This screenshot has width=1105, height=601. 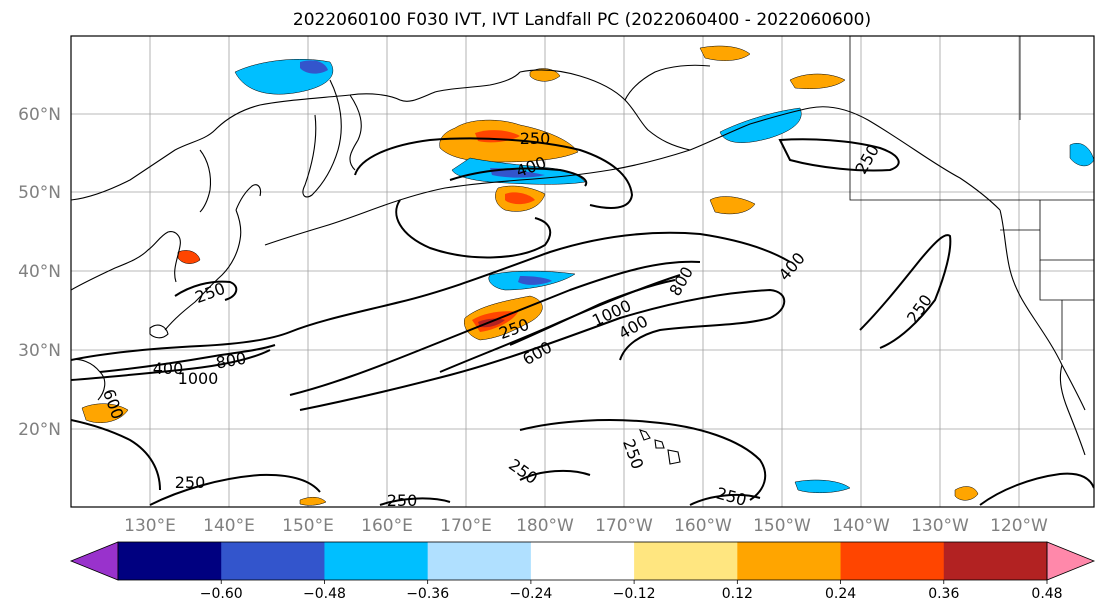 I want to click on colorbar-tick-label: 0.36, so click(x=943, y=593).